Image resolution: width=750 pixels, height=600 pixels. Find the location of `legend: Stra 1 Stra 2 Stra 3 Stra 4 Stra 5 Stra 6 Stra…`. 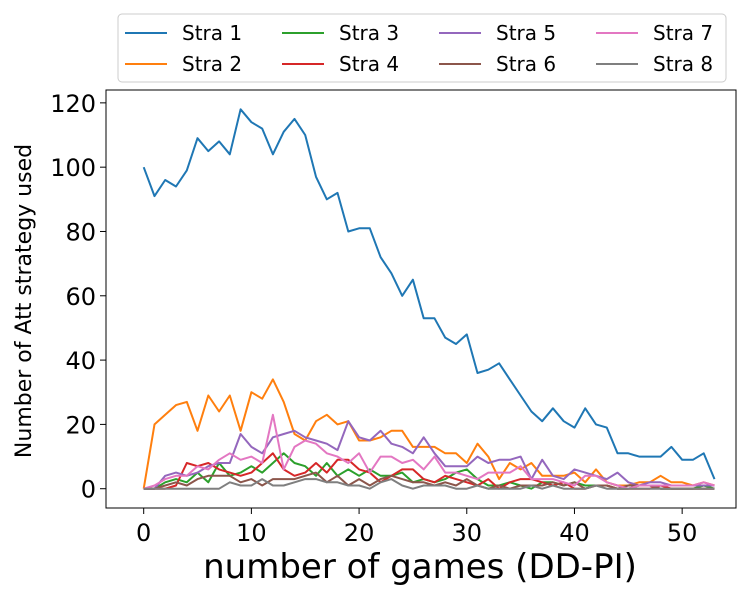

legend: Stra 1 Stra 2 Stra 3 Stra 4 Stra 5 Stra 6 Stra… is located at coordinates (422, 48).